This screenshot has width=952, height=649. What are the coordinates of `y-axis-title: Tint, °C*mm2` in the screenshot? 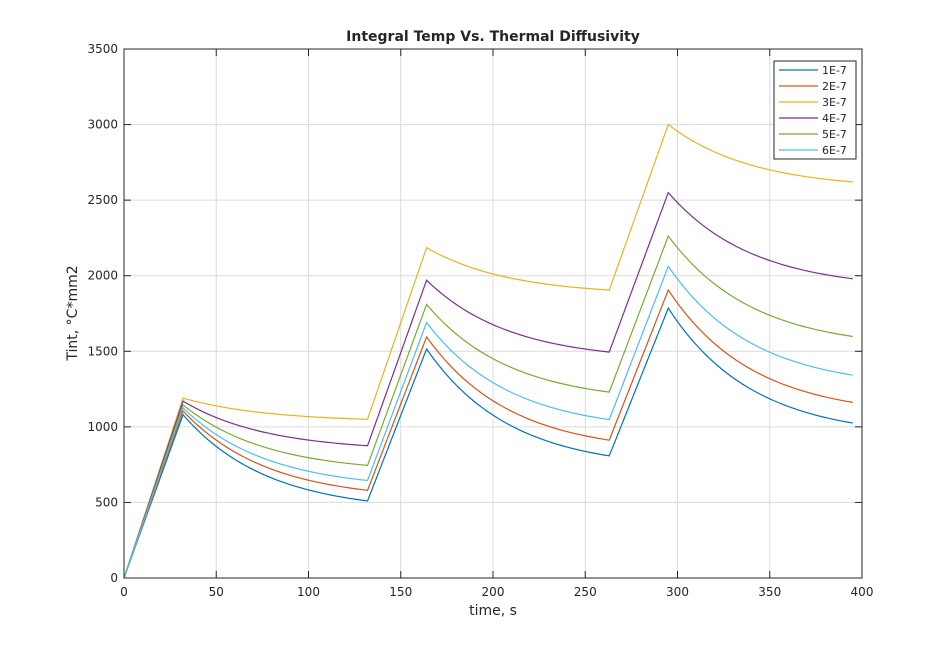 It's located at (73, 313).